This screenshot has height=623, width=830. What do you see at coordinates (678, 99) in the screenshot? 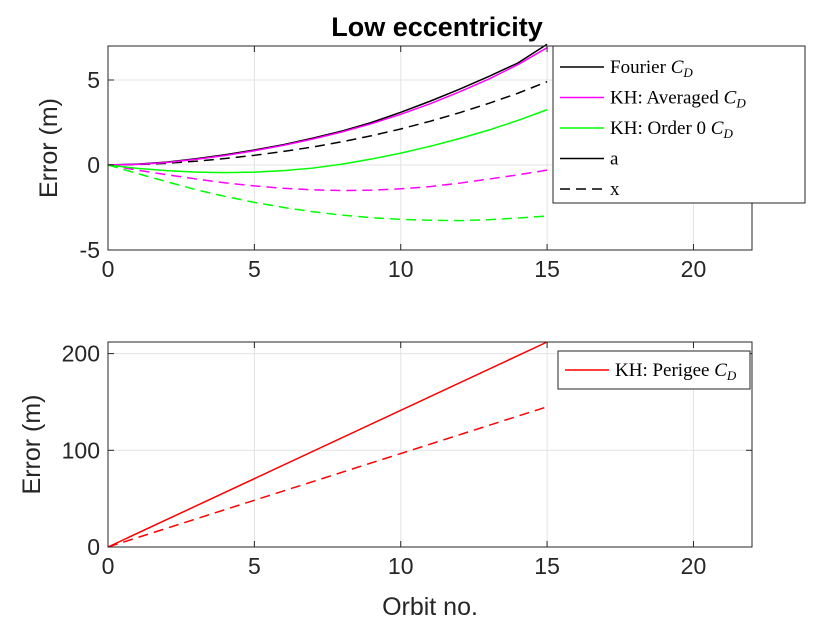
I see `legend-label: KH: Averaged CD` at bounding box center [678, 99].